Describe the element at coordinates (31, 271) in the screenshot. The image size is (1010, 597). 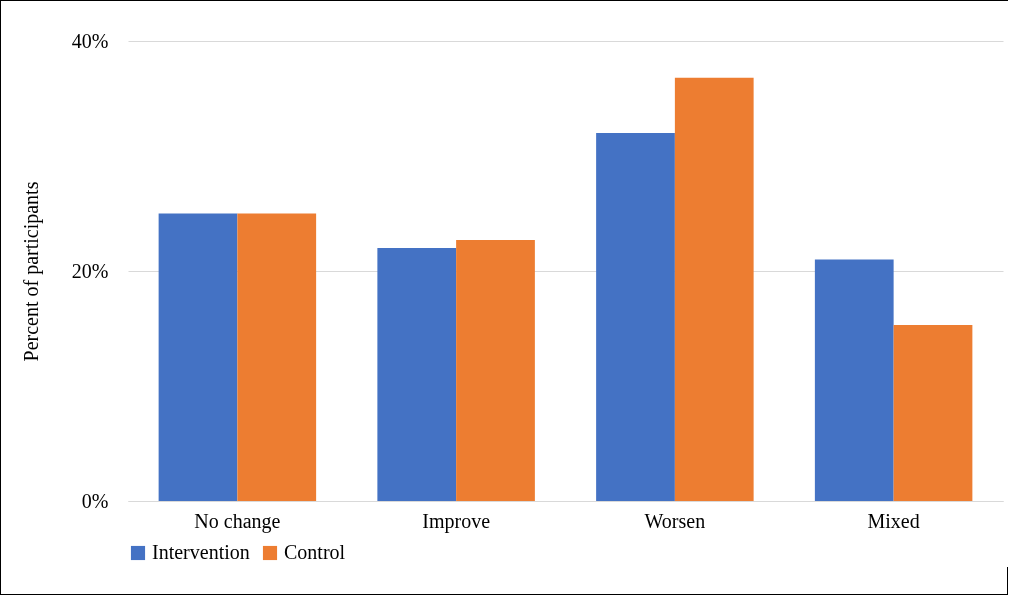
I see `y-axis-title: Percent of participants` at that location.